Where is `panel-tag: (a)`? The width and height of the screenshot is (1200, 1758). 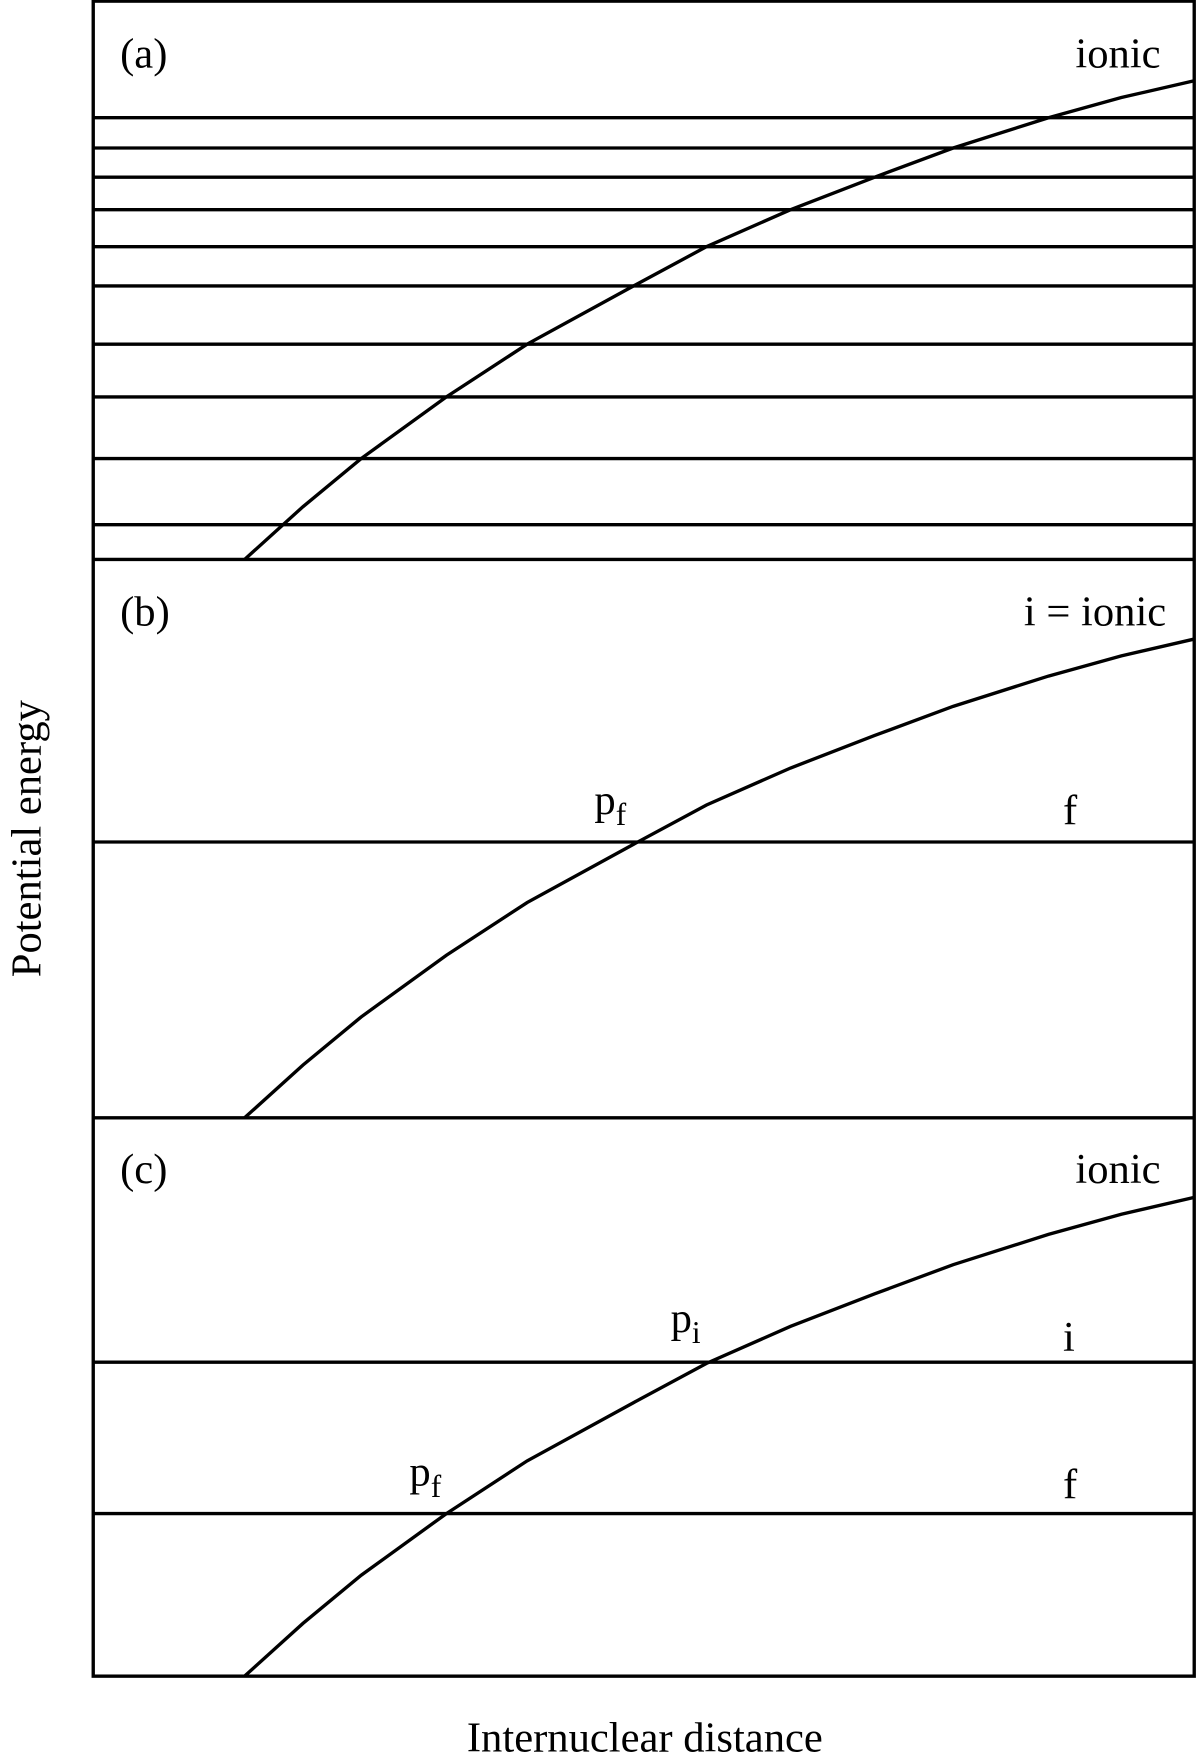
panel-tag: (a) is located at coordinates (143, 53).